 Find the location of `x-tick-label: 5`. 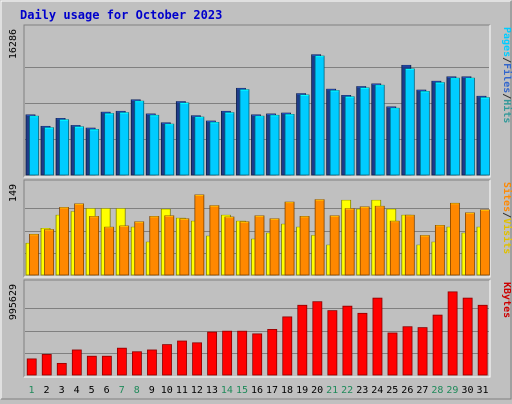

x-tick-label: 5 is located at coordinates (92, 390).